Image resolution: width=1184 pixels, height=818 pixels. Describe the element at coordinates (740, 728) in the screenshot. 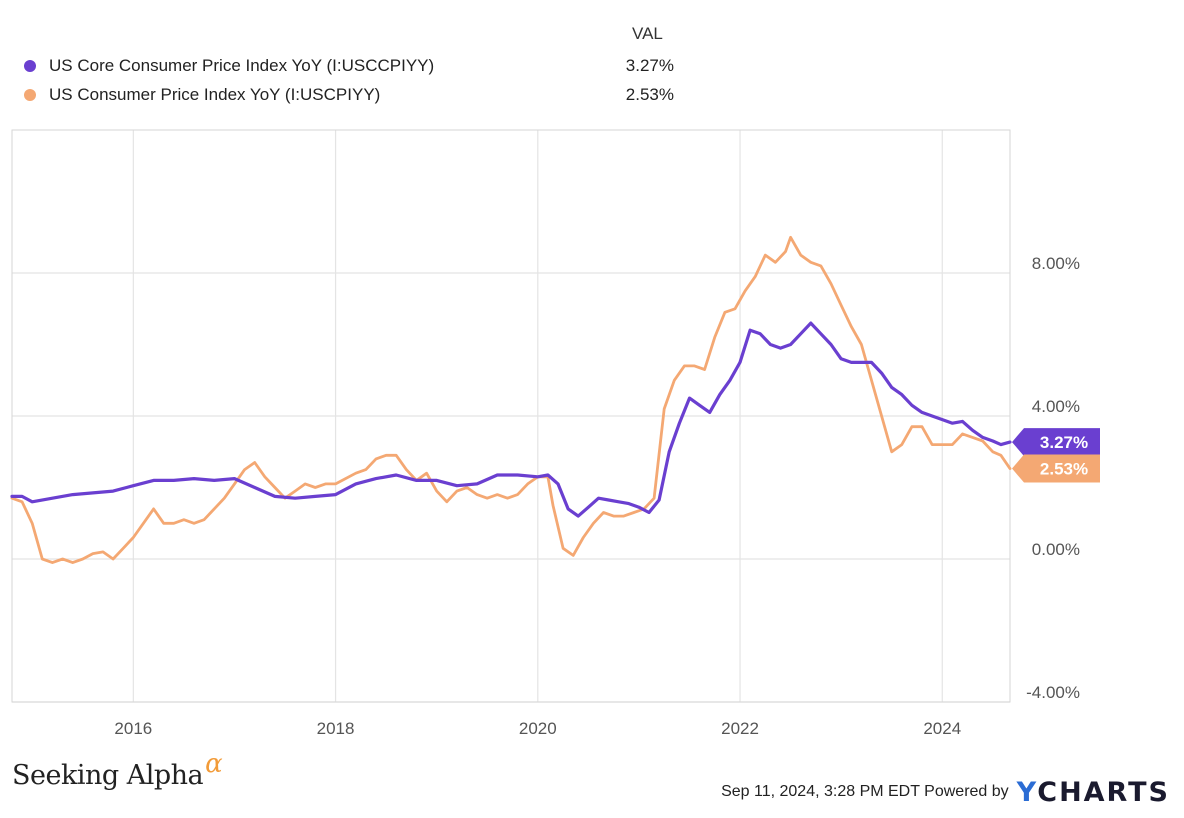

I see `x-tick-label: 2022` at that location.